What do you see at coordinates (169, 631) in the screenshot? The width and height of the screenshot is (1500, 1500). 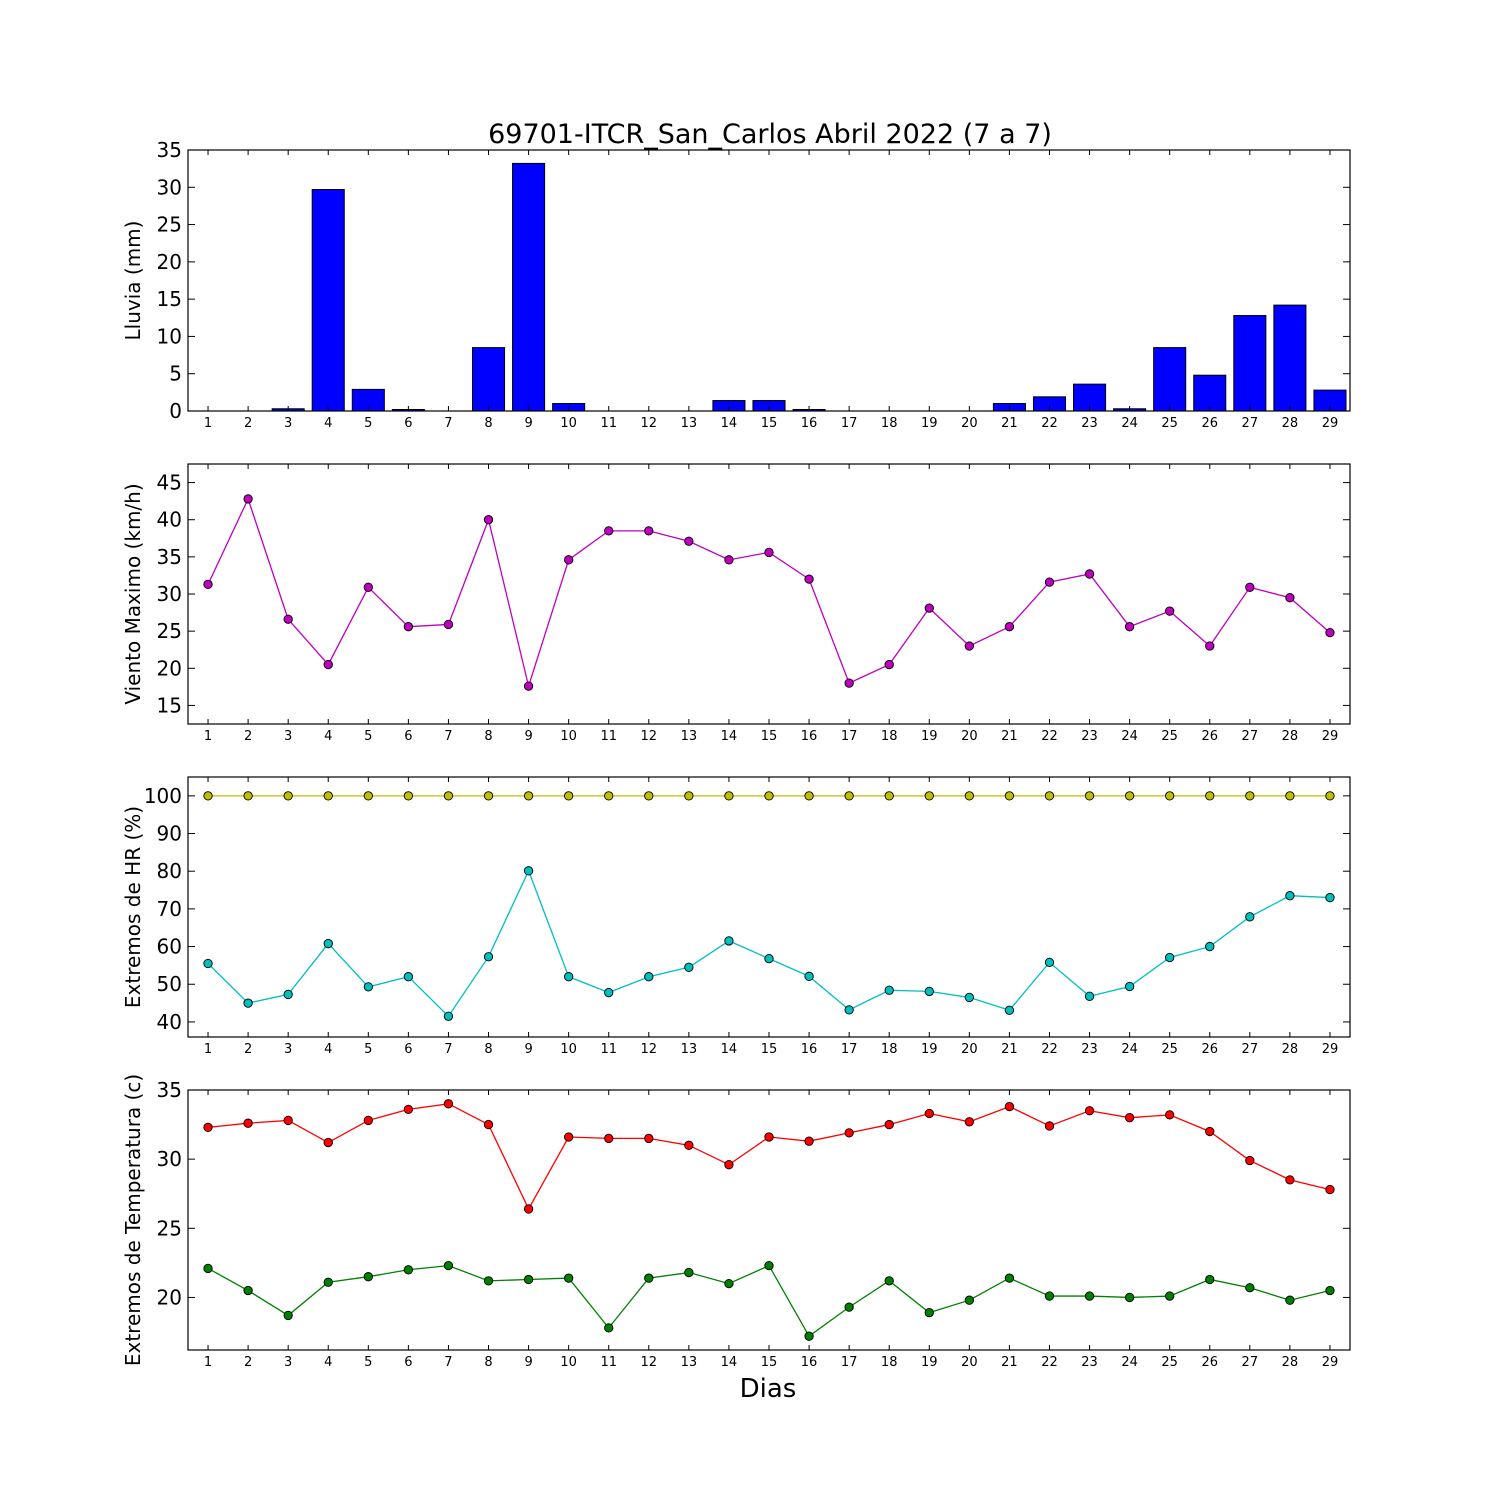 I see `y-tick-label: 25` at bounding box center [169, 631].